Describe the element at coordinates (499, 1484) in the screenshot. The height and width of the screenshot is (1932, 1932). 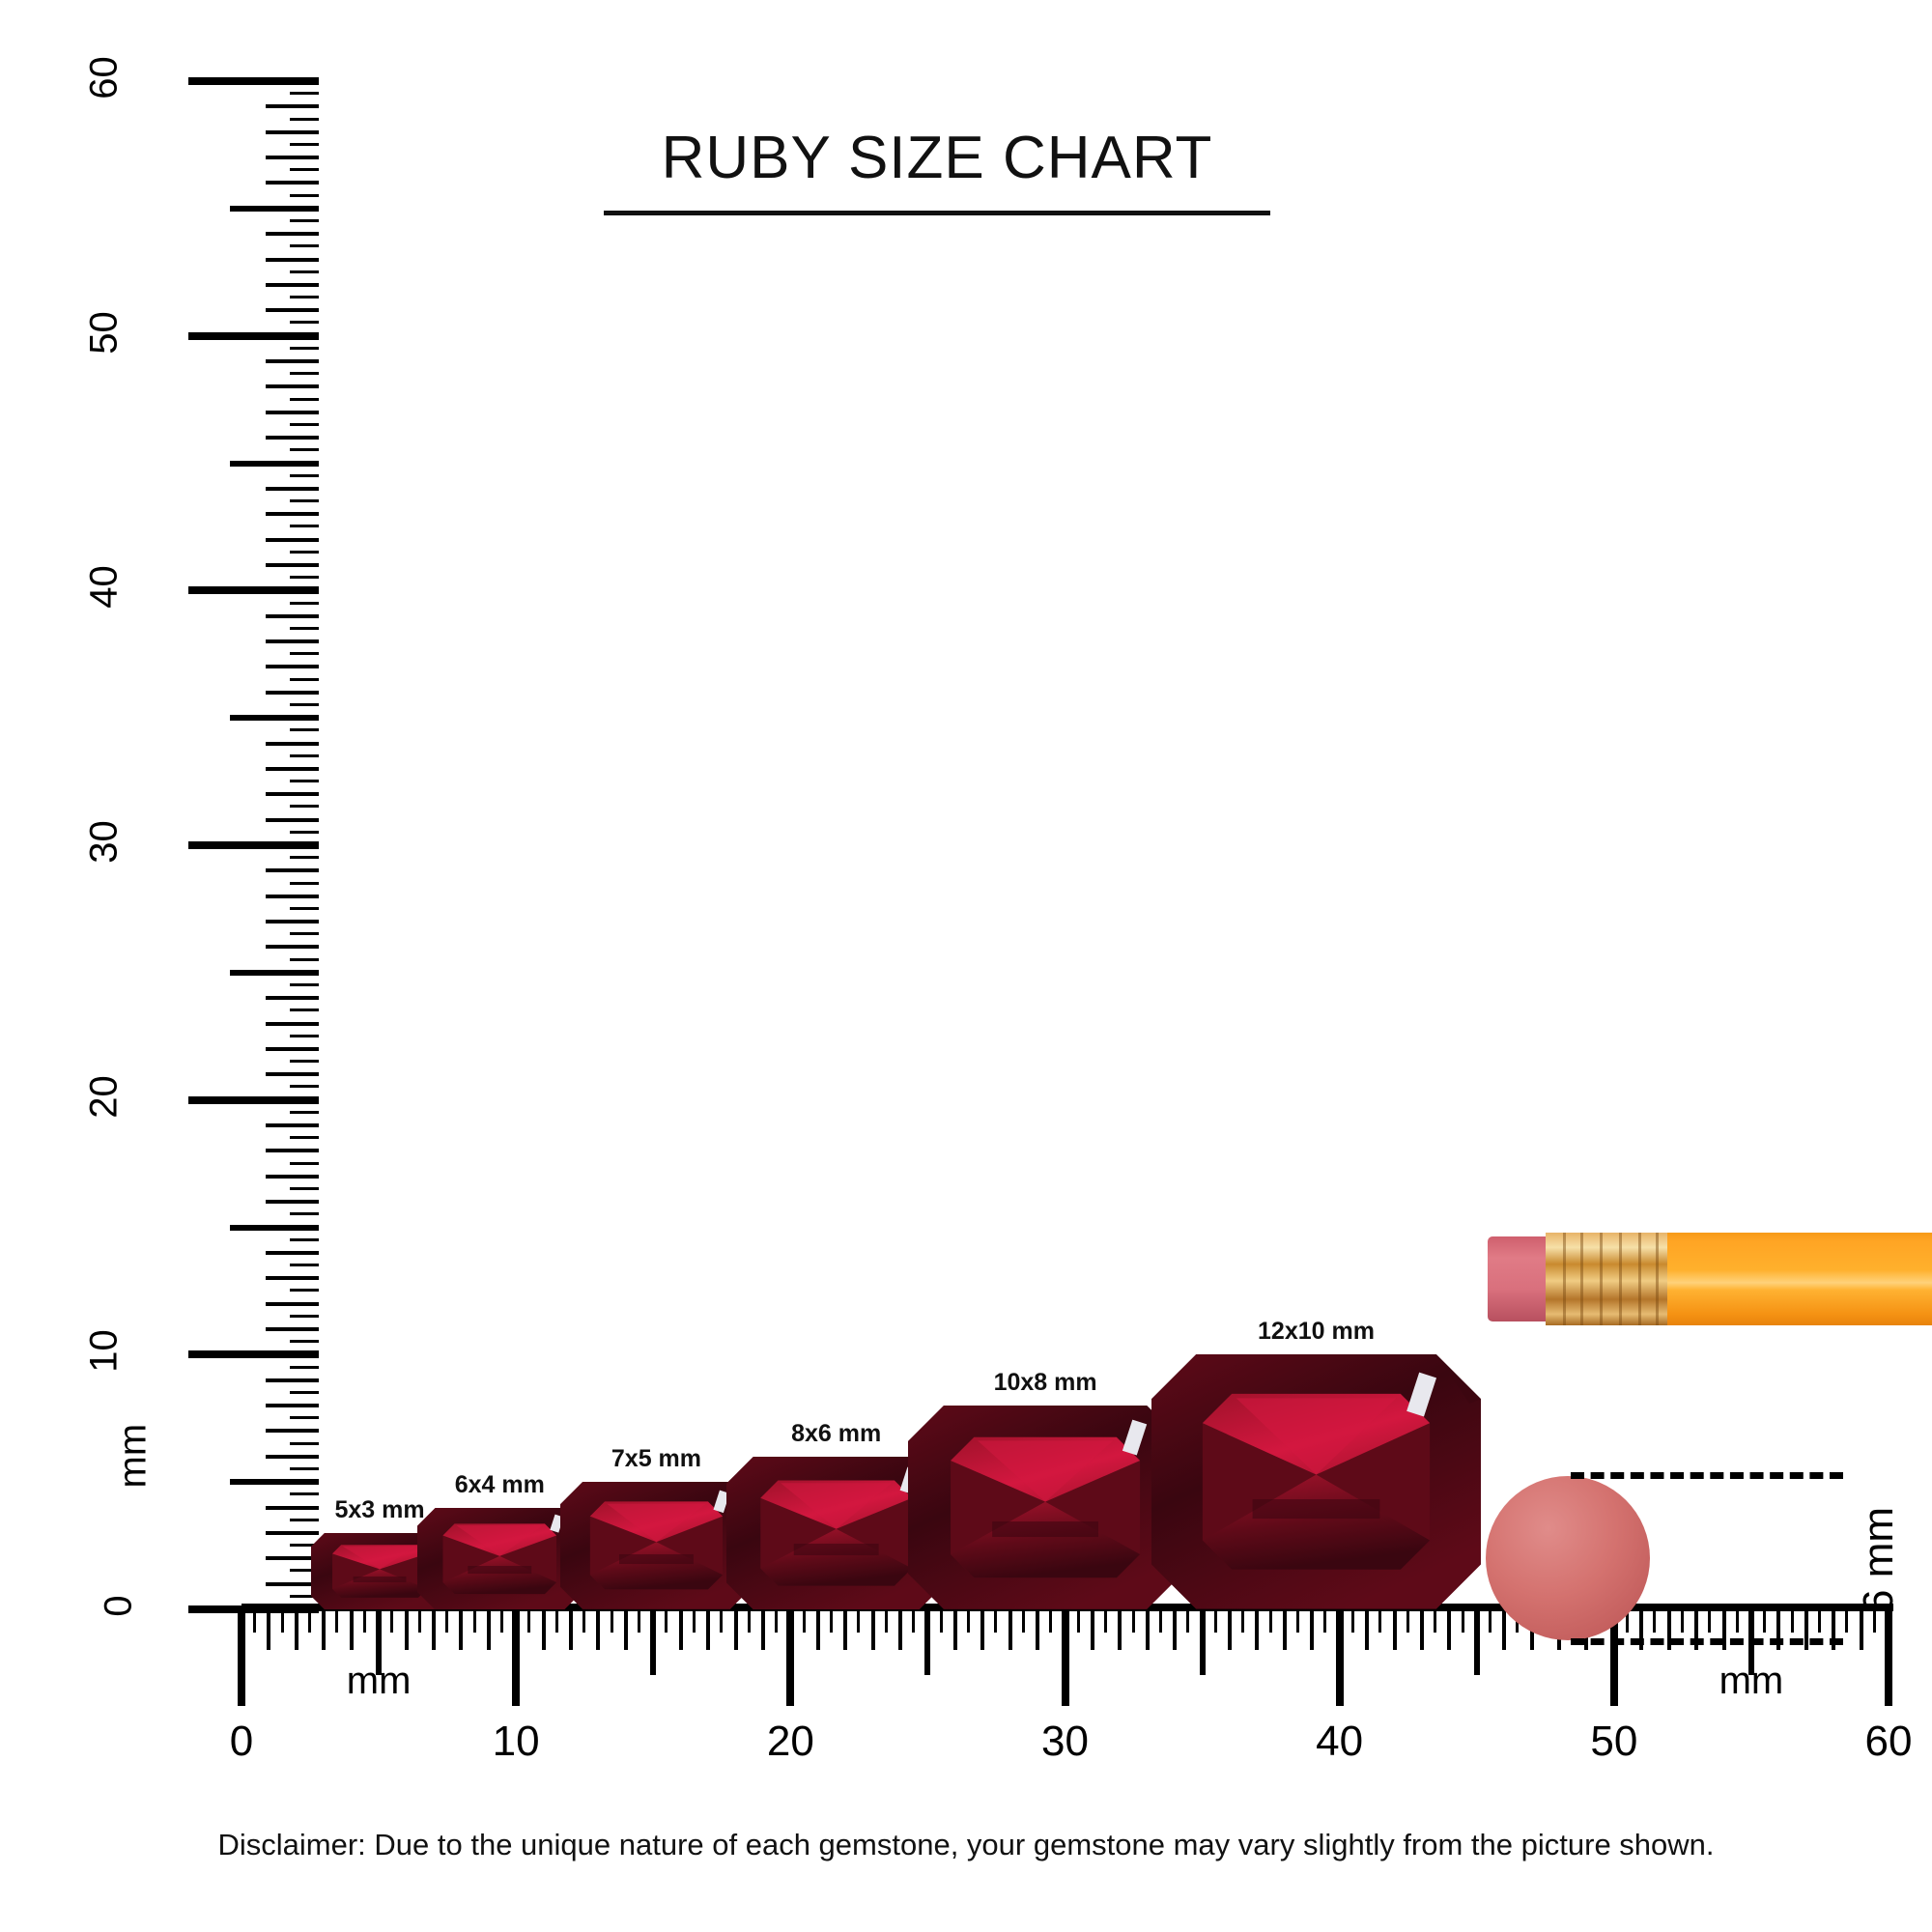
I see `gem-size-label: 6x4 mm` at that location.